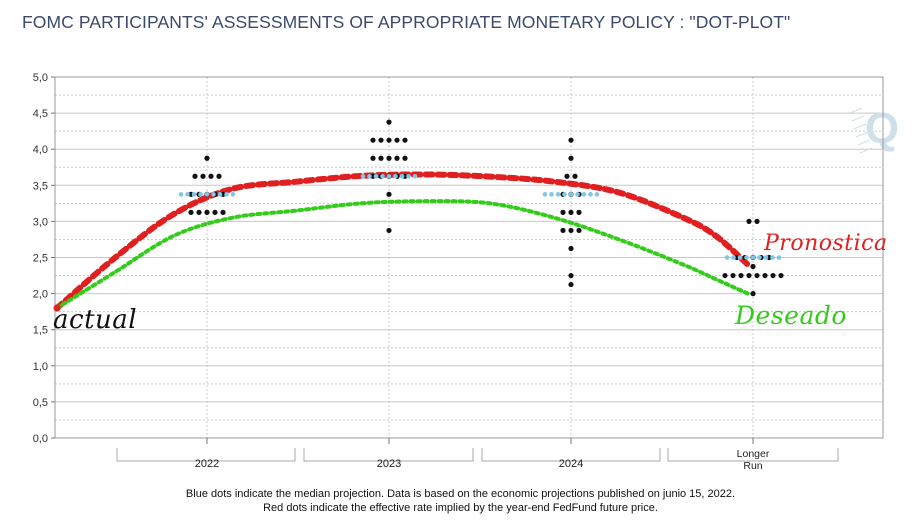 The width and height of the screenshot is (921, 521). What do you see at coordinates (752, 466) in the screenshot?
I see `x-category-label: Run` at bounding box center [752, 466].